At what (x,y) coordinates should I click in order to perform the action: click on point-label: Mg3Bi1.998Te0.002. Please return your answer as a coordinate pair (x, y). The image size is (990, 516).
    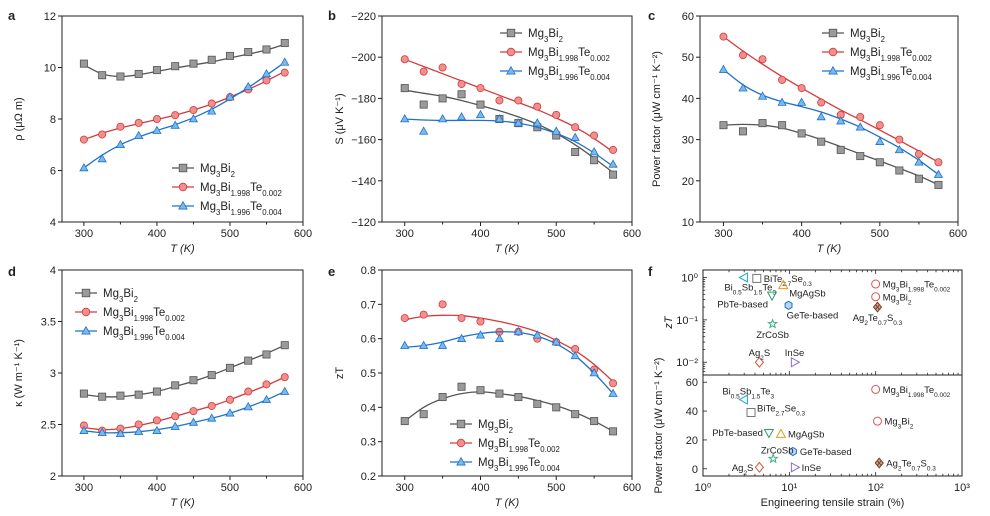
    Looking at the image, I should click on (917, 287).